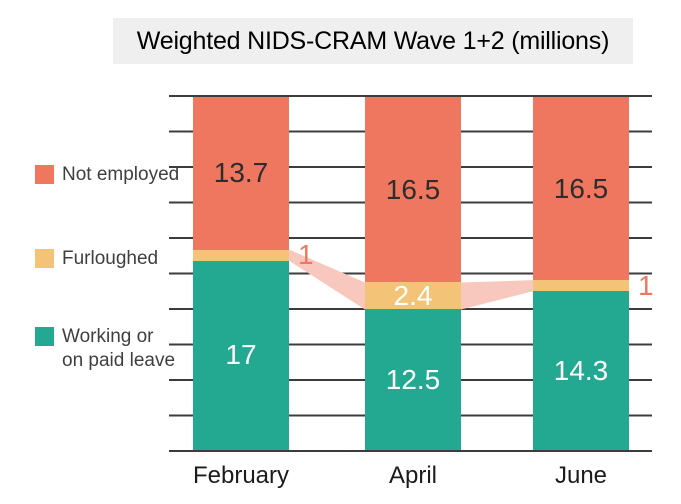 The width and height of the screenshot is (681, 504). I want to click on value-label: 13.7, so click(241, 173).